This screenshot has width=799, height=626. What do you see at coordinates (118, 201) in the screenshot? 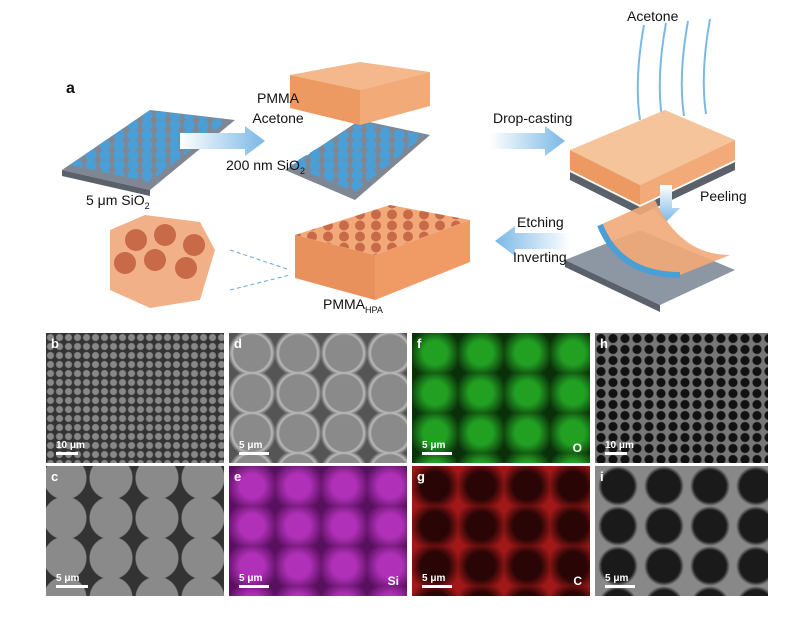
I see `substrate-label: 5 μm SiO2` at bounding box center [118, 201].